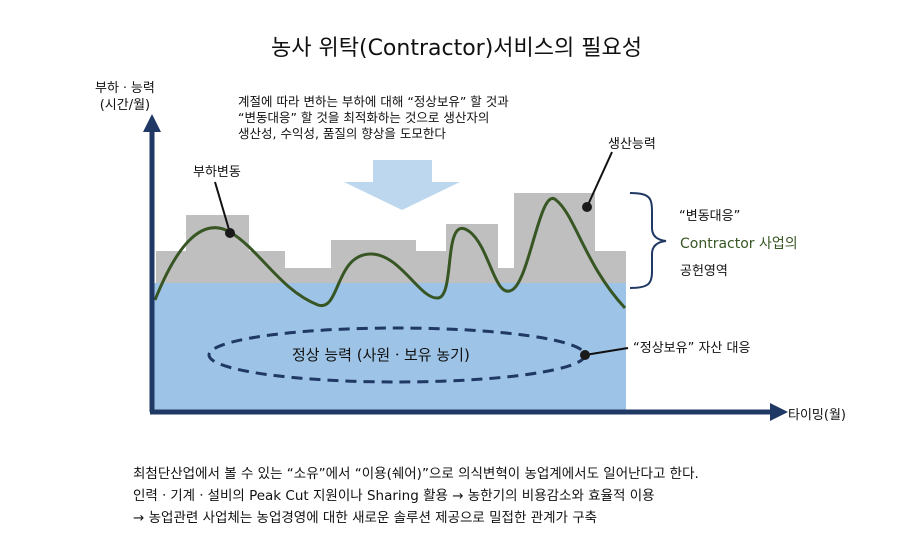  Describe the element at coordinates (632, 144) in the screenshot. I see `production-capacity-label: 생산능력` at that location.